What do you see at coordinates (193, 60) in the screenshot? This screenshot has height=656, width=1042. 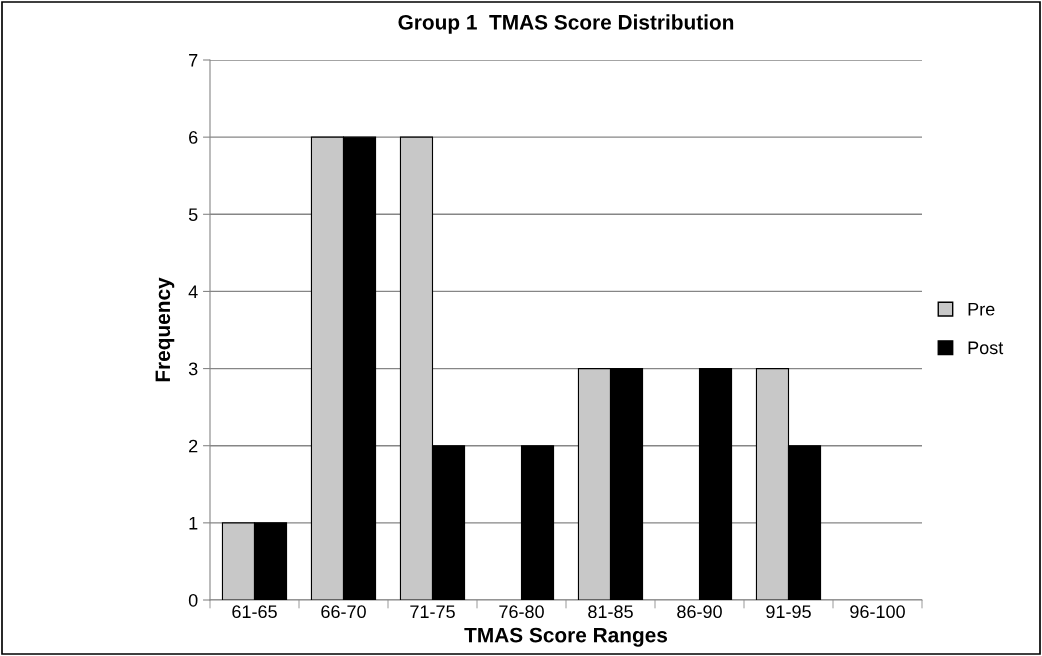 I see `y-tick-label: 7` at bounding box center [193, 60].